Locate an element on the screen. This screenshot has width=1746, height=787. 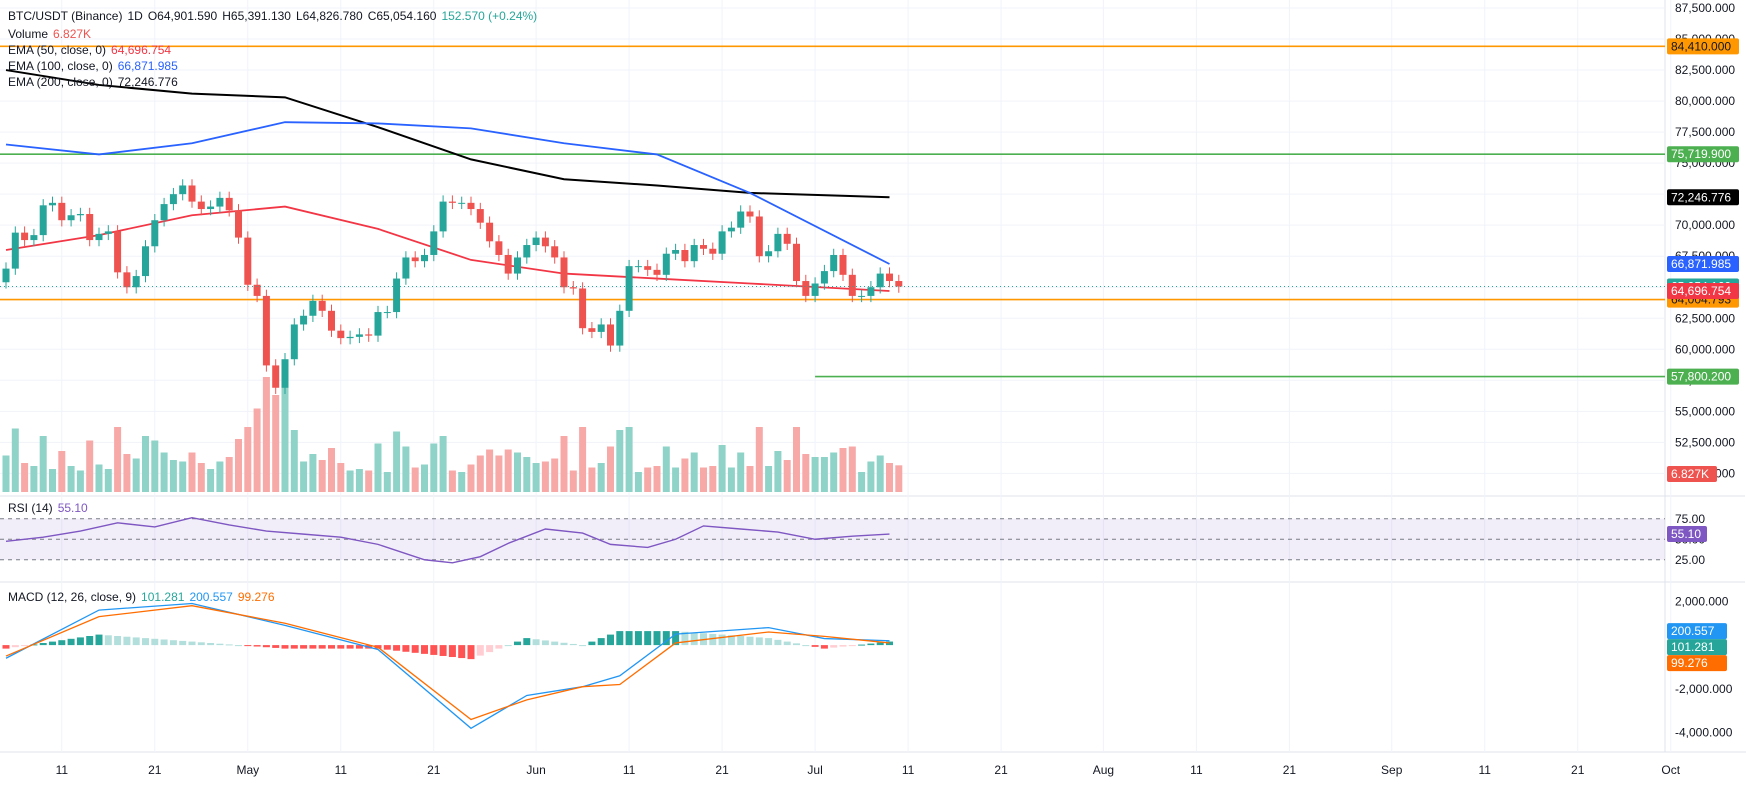
rsi-label: RSI (14) is located at coordinates (30, 508).